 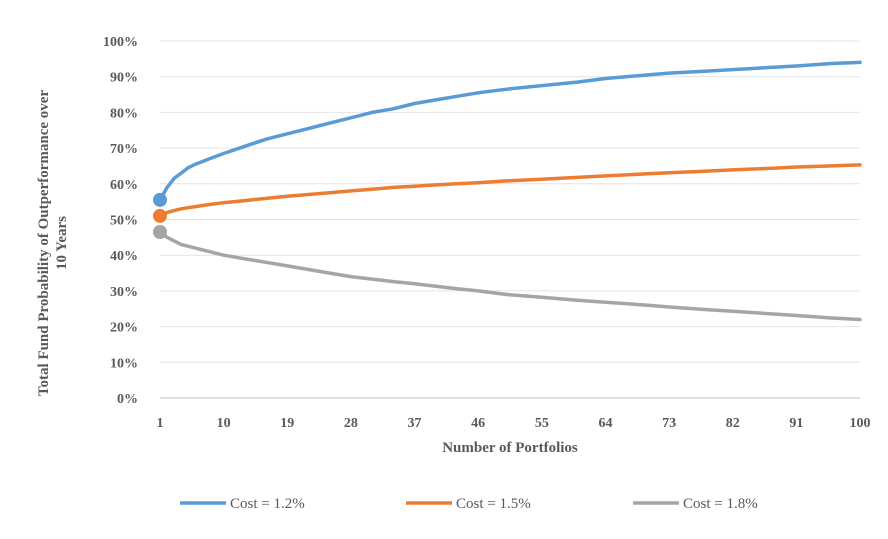 What do you see at coordinates (124, 363) in the screenshot?
I see `y-tick-label: 10%` at bounding box center [124, 363].